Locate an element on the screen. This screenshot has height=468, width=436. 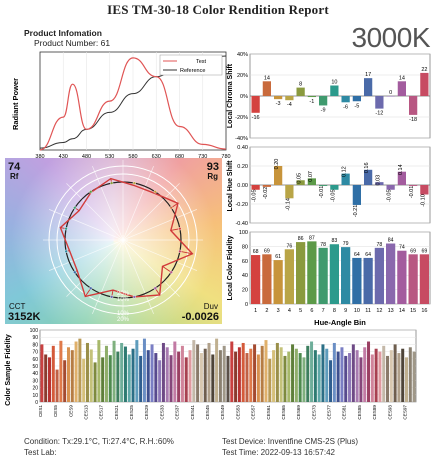
bin-bar-label: 17 is located at coordinates (368, 75).